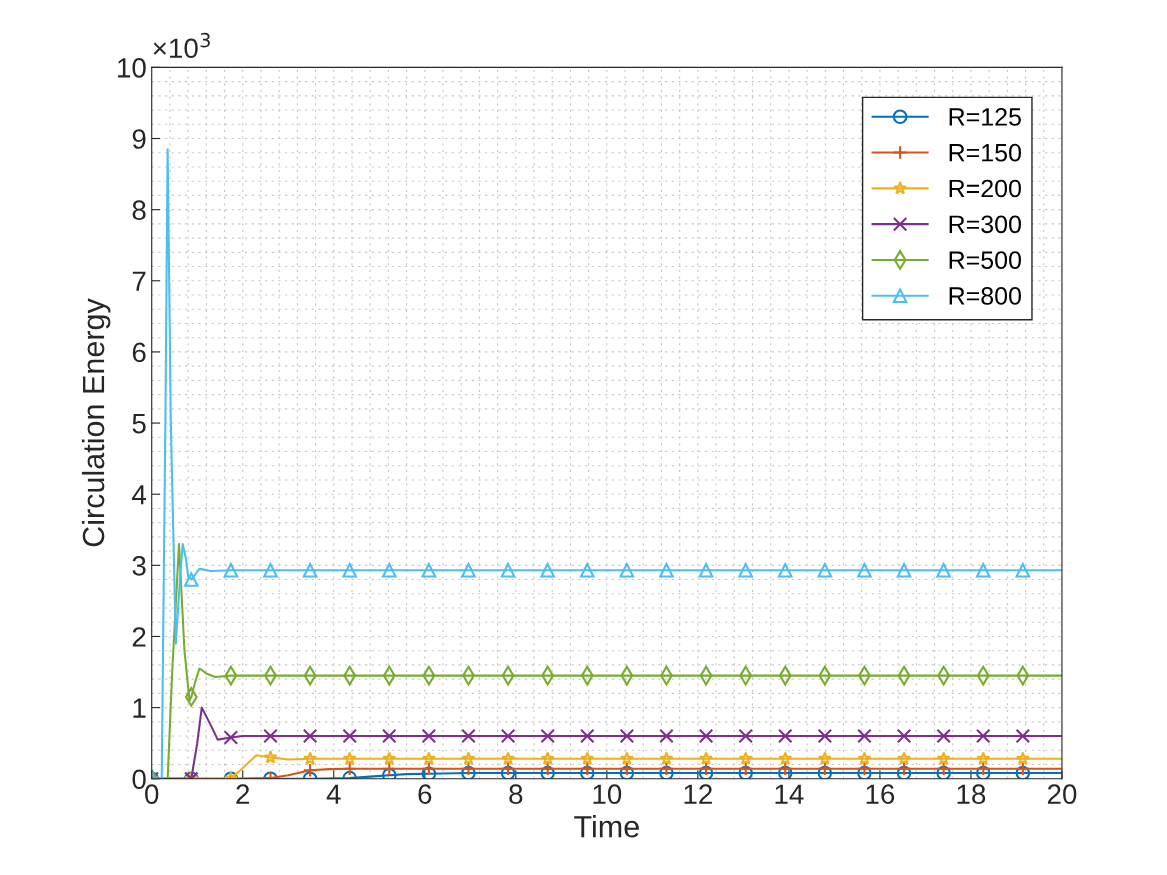 The height and width of the screenshot is (875, 1167). Describe the element at coordinates (139, 495) in the screenshot. I see `y-tick-label: 4` at that location.